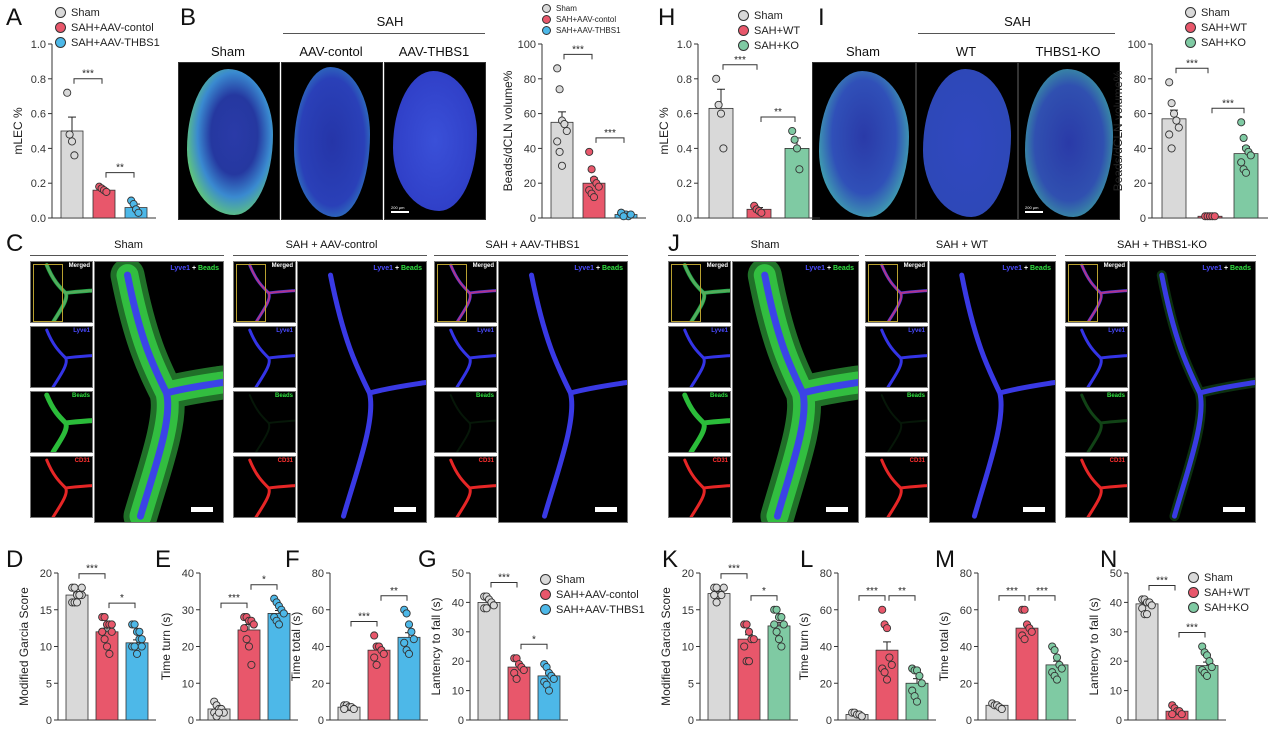  Describe the element at coordinates (166, 647) in the screenshot. I see `y-axis-label: Time turn (s)` at that location.